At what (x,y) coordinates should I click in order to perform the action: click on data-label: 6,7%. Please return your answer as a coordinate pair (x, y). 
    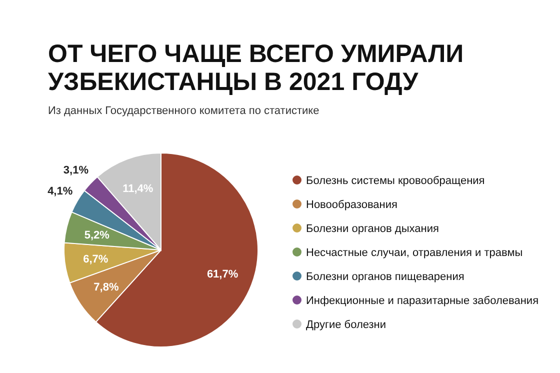
    Looking at the image, I should click on (95, 260).